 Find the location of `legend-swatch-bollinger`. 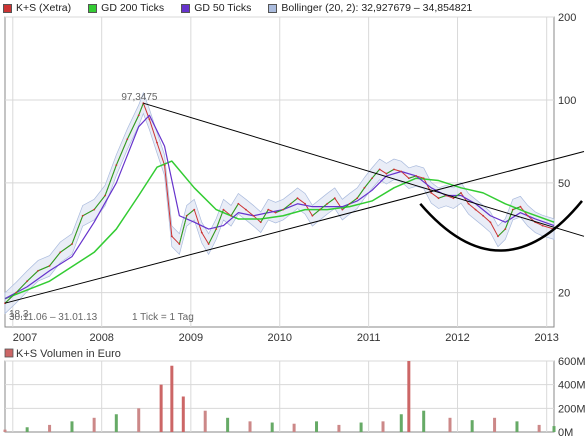

legend-swatch-bollinger is located at coordinates (273, 8).